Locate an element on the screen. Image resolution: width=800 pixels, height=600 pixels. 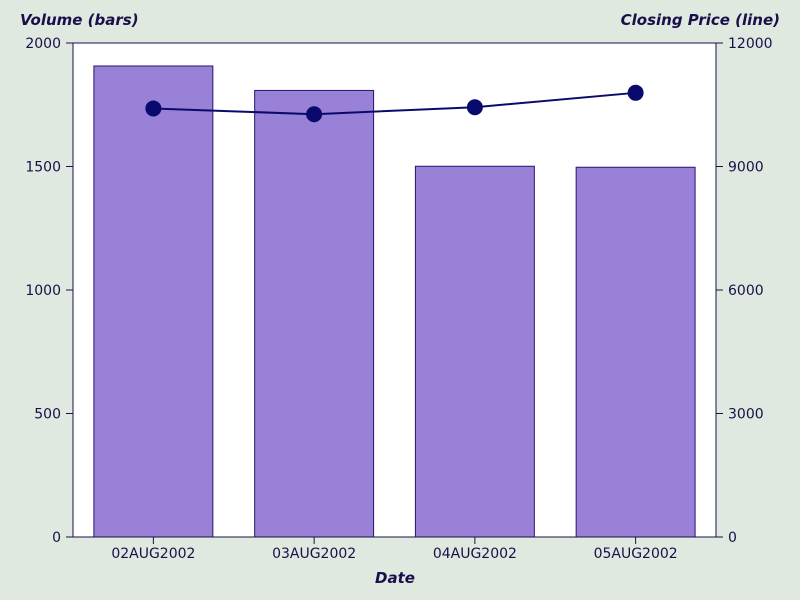
y2-tick-label: 12000 is located at coordinates (750, 44).